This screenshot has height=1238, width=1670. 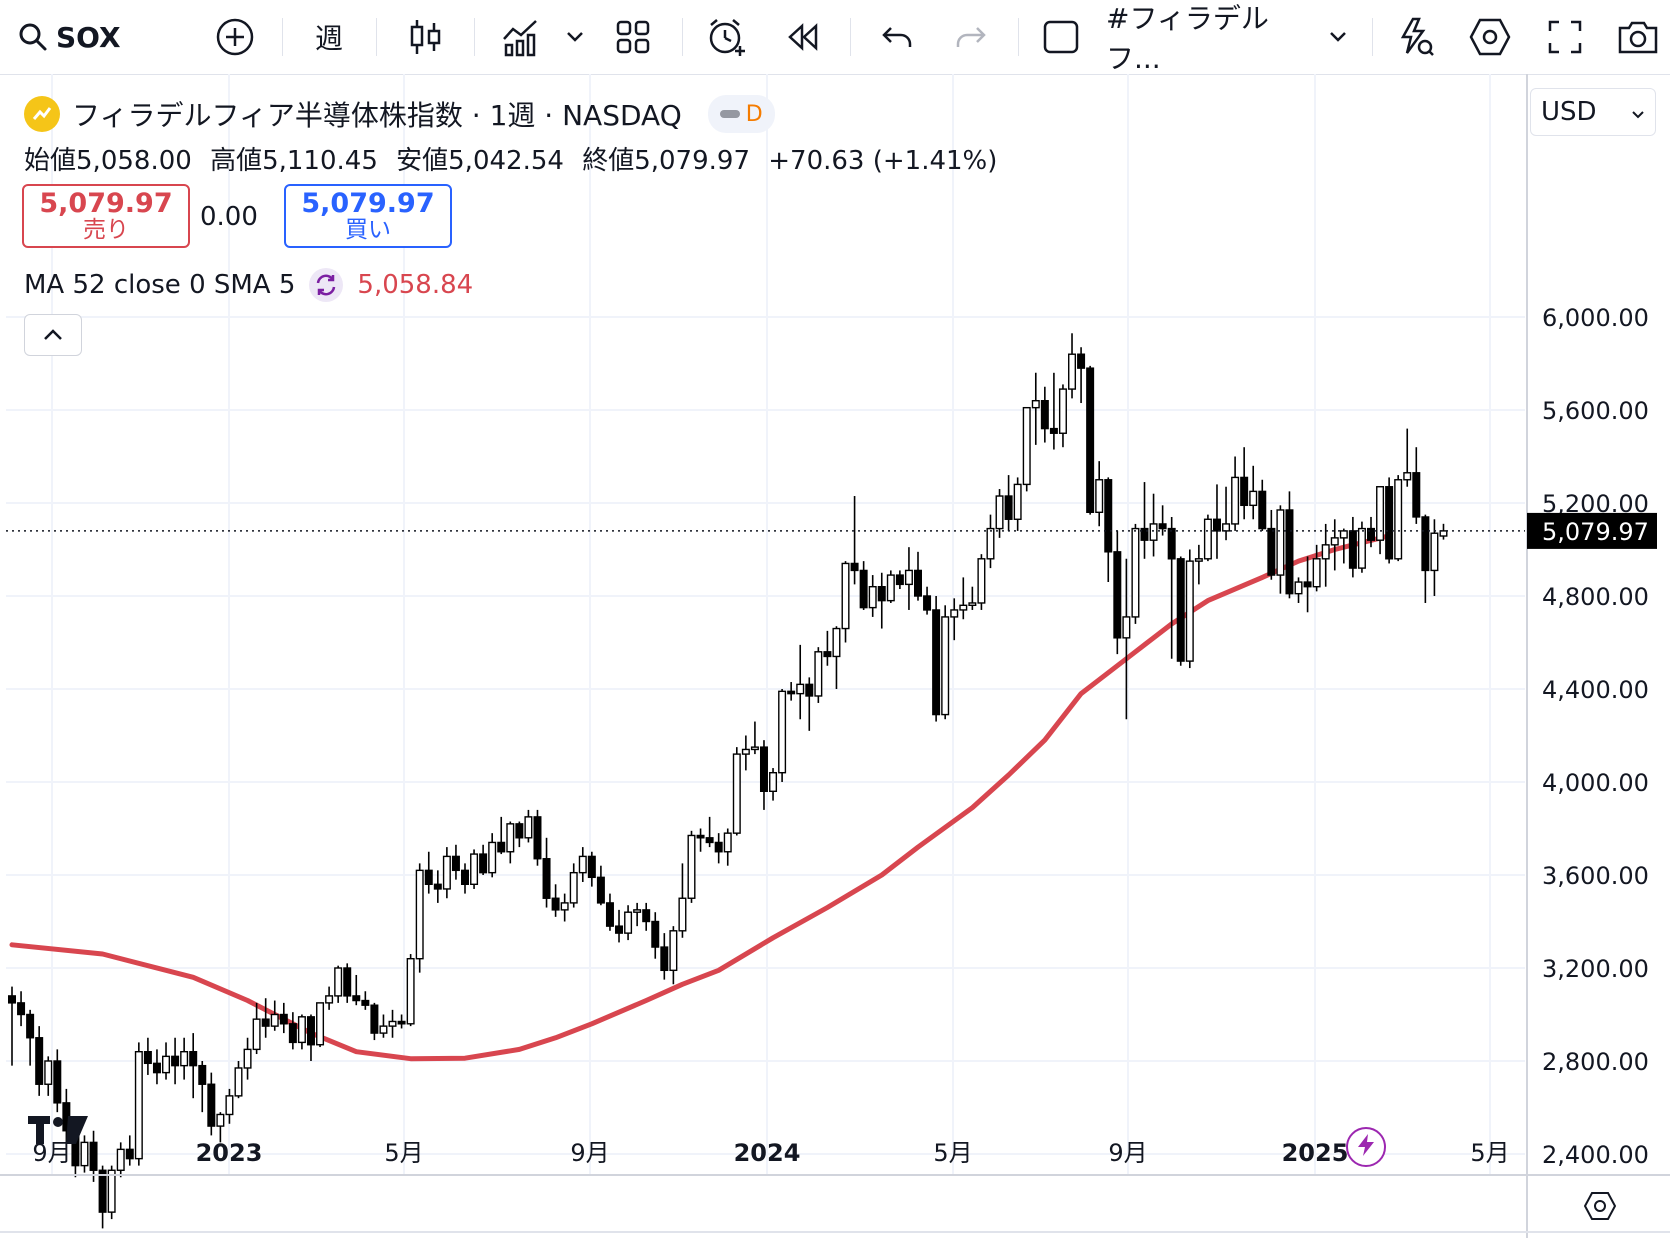 I want to click on quick-search-button, so click(x=1415, y=37).